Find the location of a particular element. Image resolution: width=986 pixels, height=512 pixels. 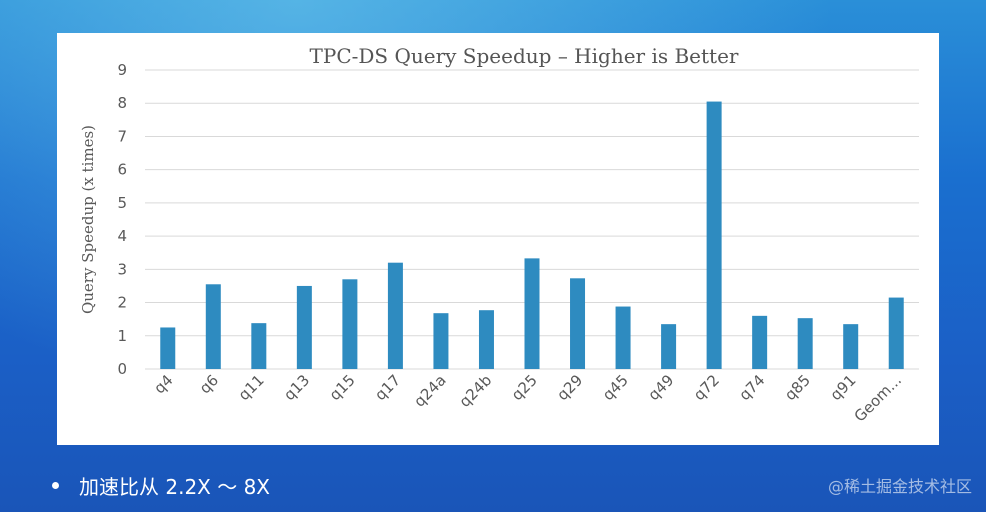

bullet-dot is located at coordinates (55, 485).